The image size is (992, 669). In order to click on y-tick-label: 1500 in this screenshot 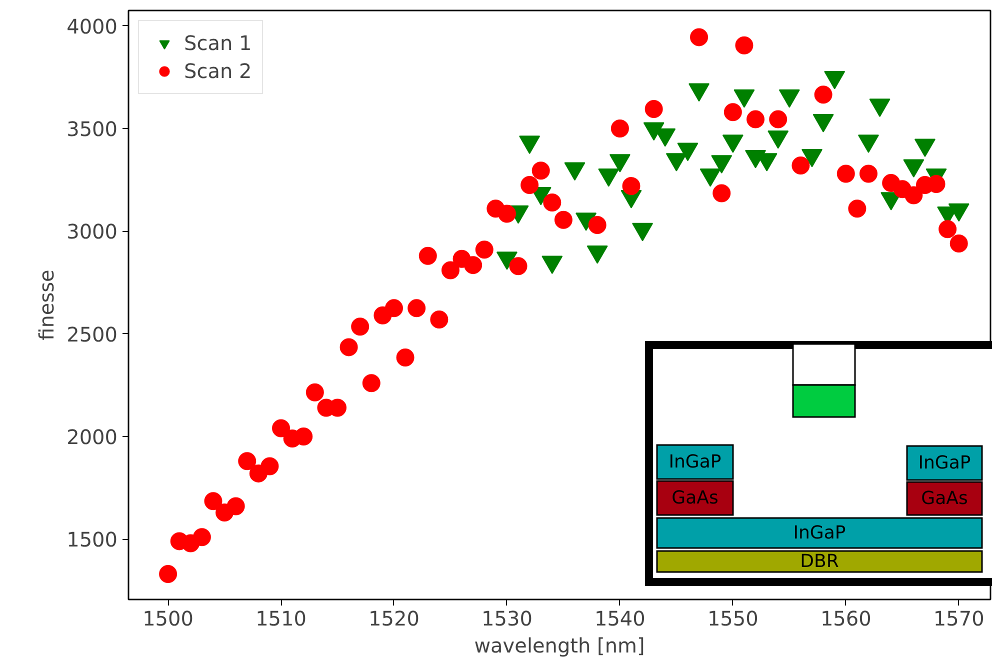, I will do `click(92, 540)`.